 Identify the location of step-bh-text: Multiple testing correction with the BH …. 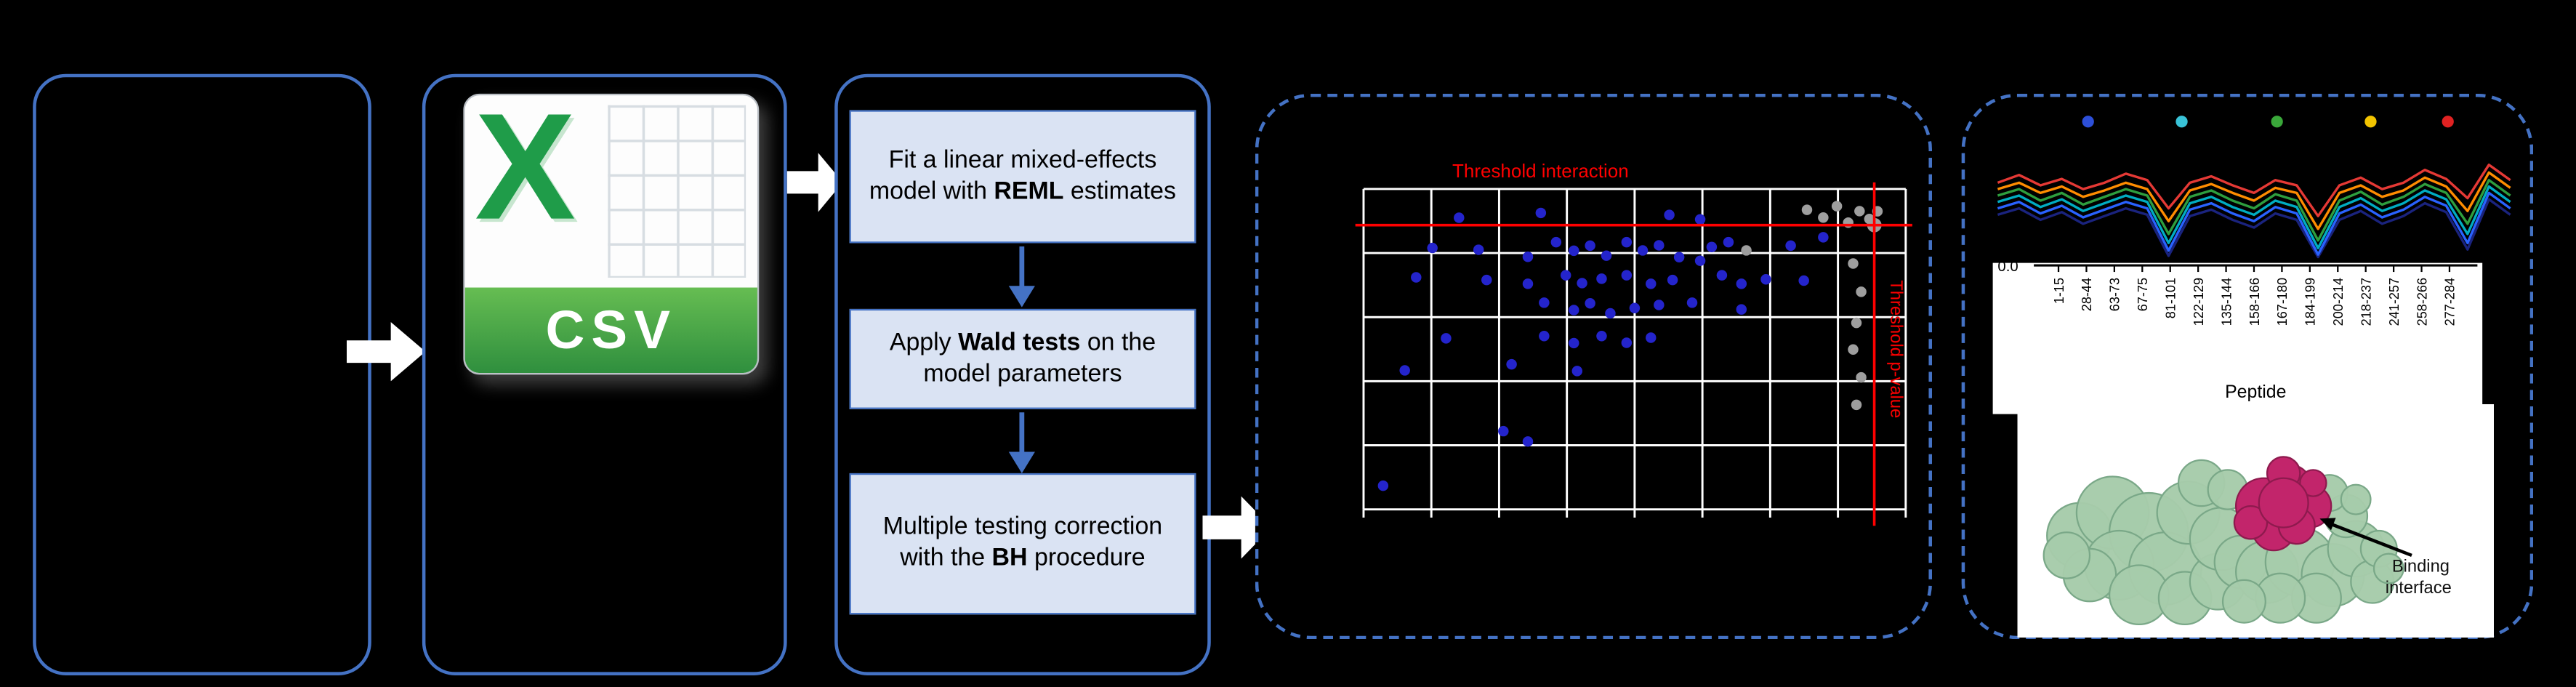
(1022, 542).